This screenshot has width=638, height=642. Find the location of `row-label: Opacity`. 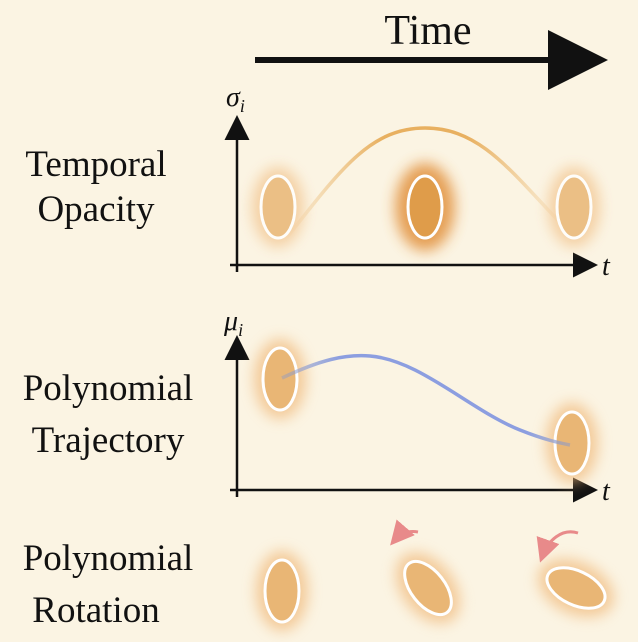

row-label: Opacity is located at coordinates (96, 209).